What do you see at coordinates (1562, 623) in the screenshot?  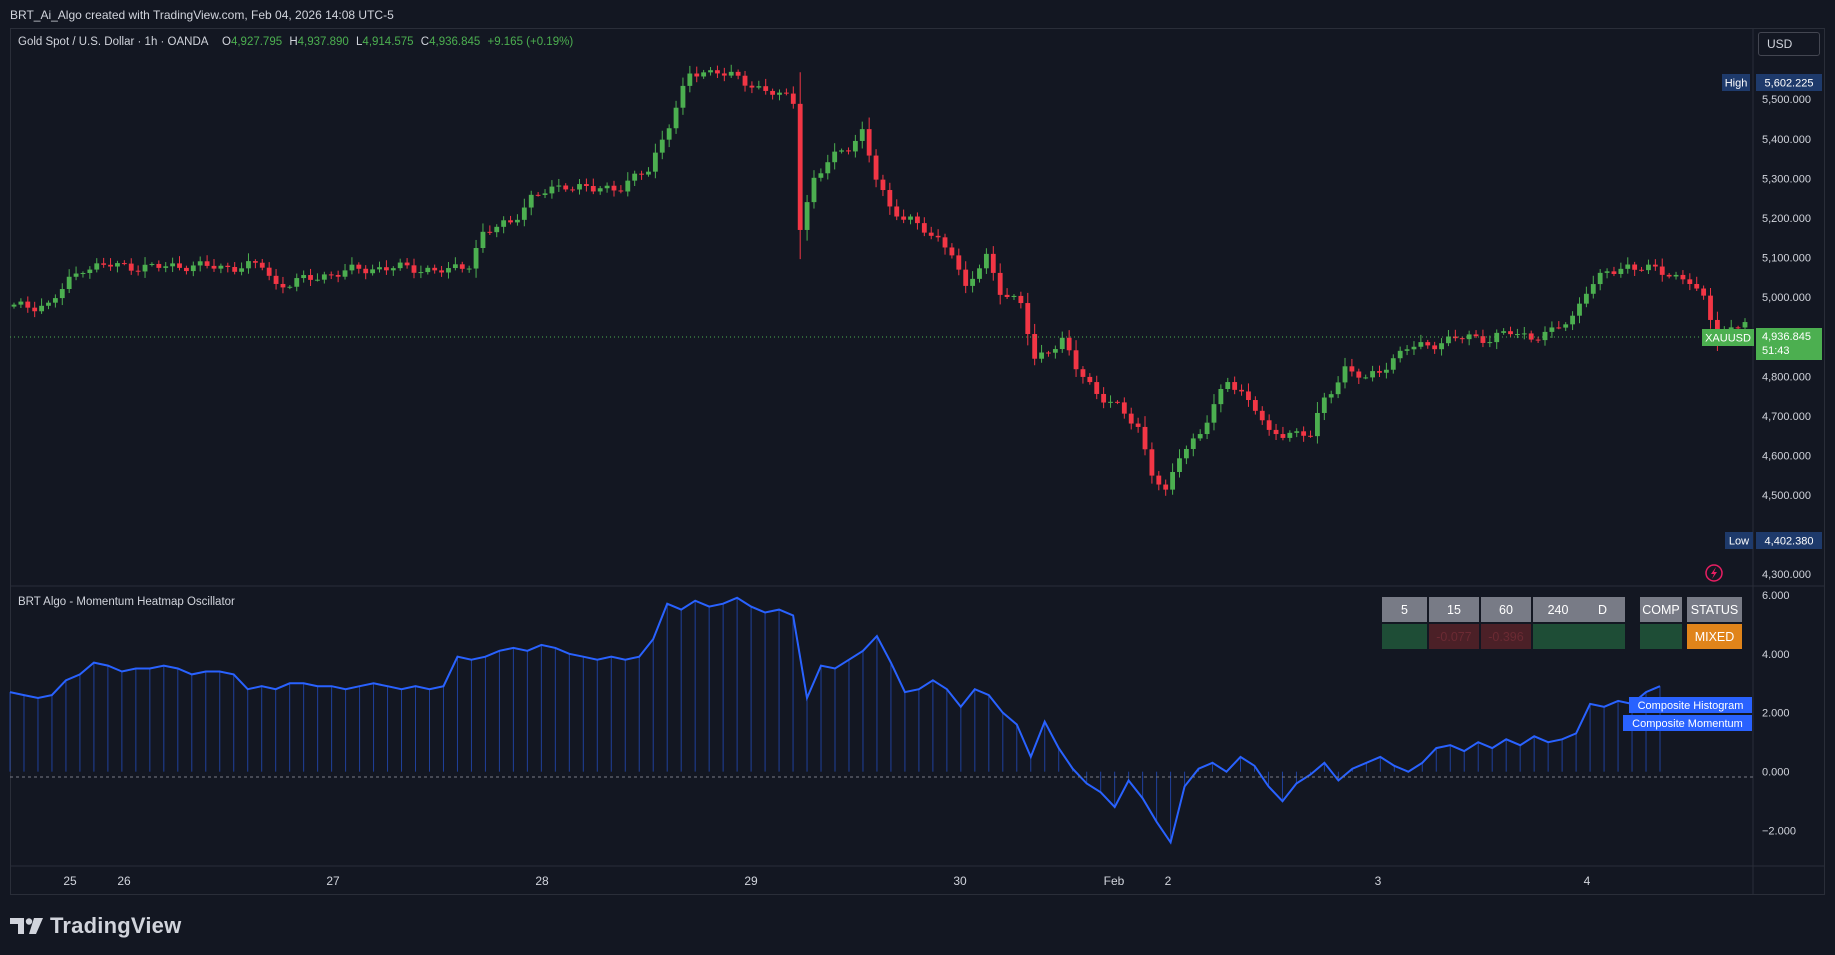 I see `heatmap-table: 5 15 -0.077 60 -0.396 240 D COMP STATUS MIXED` at bounding box center [1562, 623].